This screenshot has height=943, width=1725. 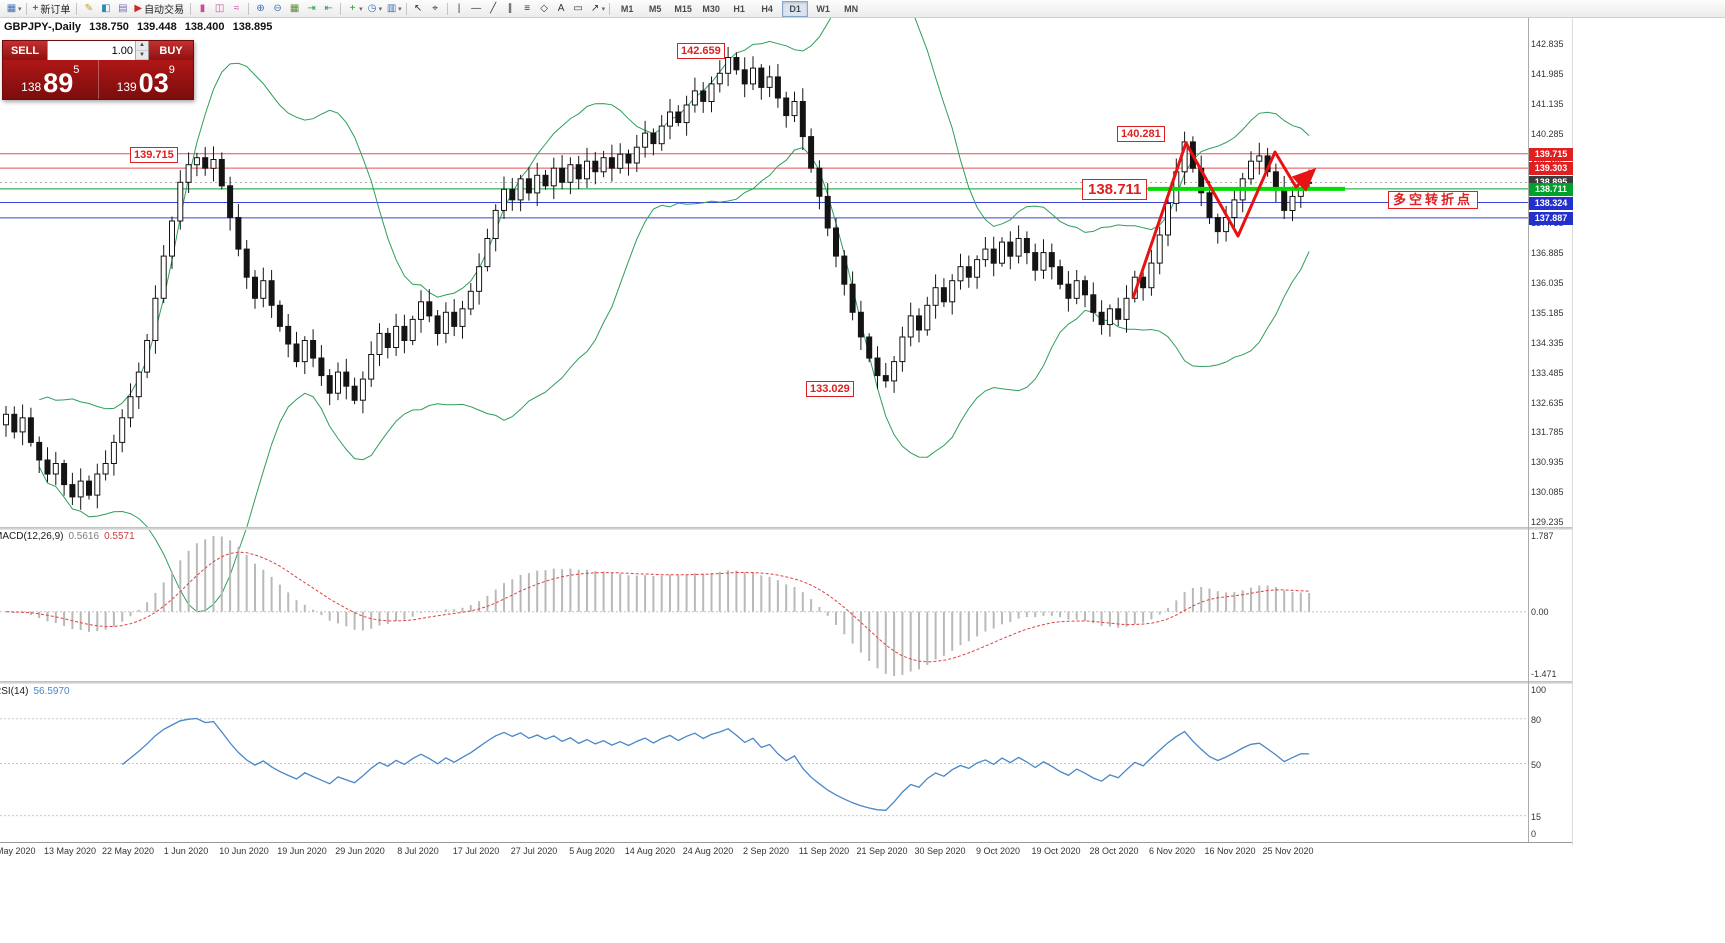 I want to click on chart-profiles-caret: ▾, so click(x=20, y=9).